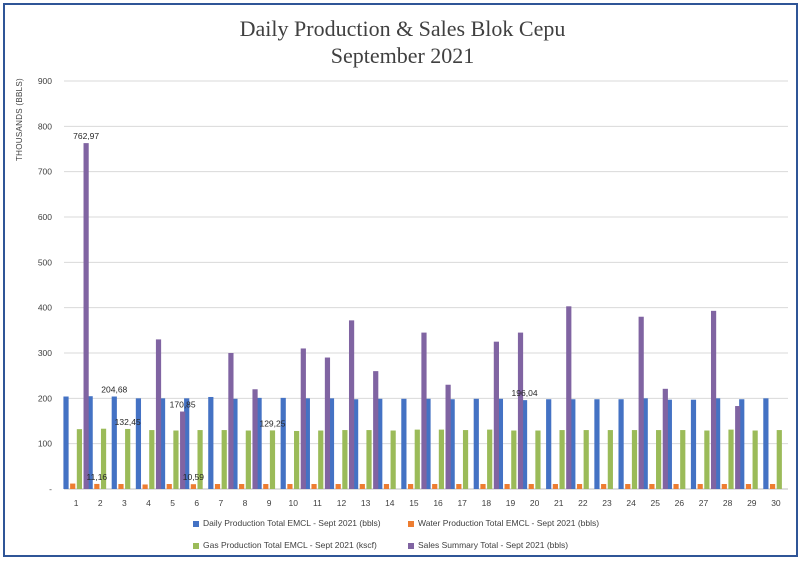 The image size is (805, 564). I want to click on y-tick-label: 800, so click(45, 126).